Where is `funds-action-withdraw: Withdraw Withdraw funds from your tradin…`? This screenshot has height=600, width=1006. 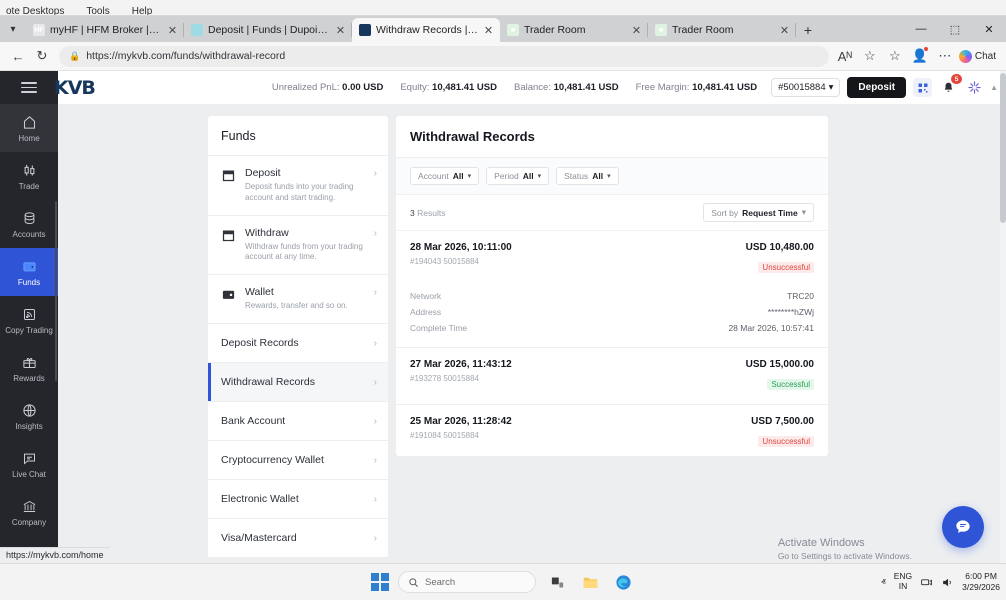
funds-action-withdraw: Withdraw Withdraw funds from your tradin… is located at coordinates (298, 246).